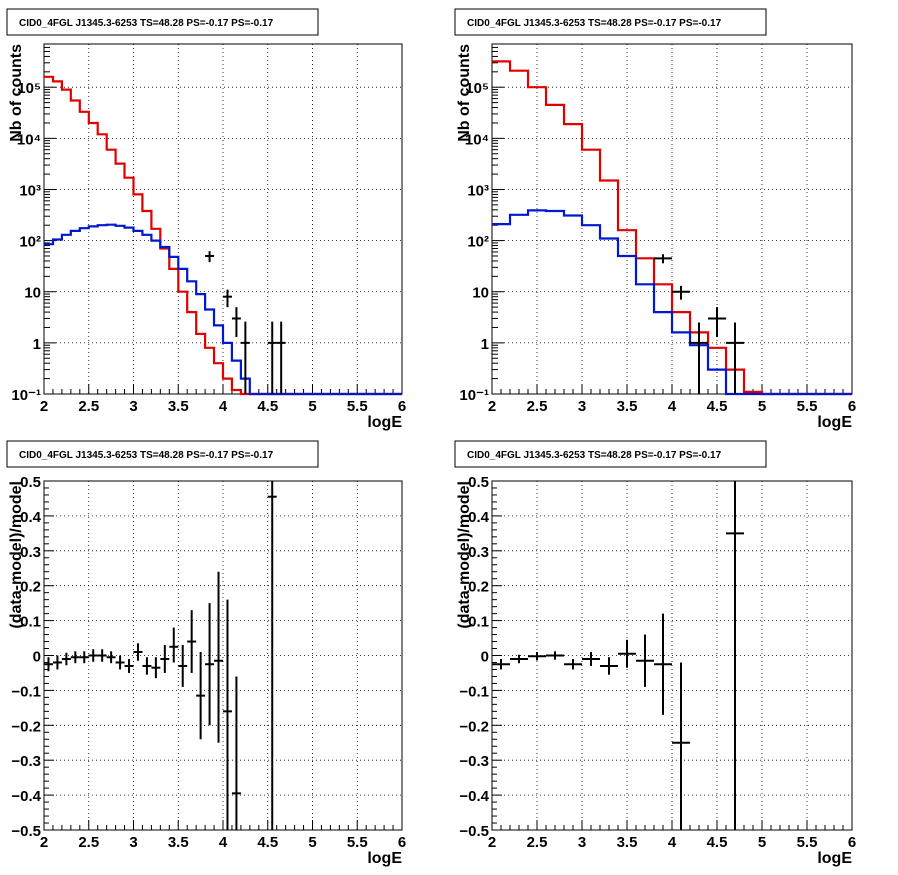 The image size is (898, 875). Describe the element at coordinates (478, 622) in the screenshot. I see `y-tick-label: 0.1` at that location.